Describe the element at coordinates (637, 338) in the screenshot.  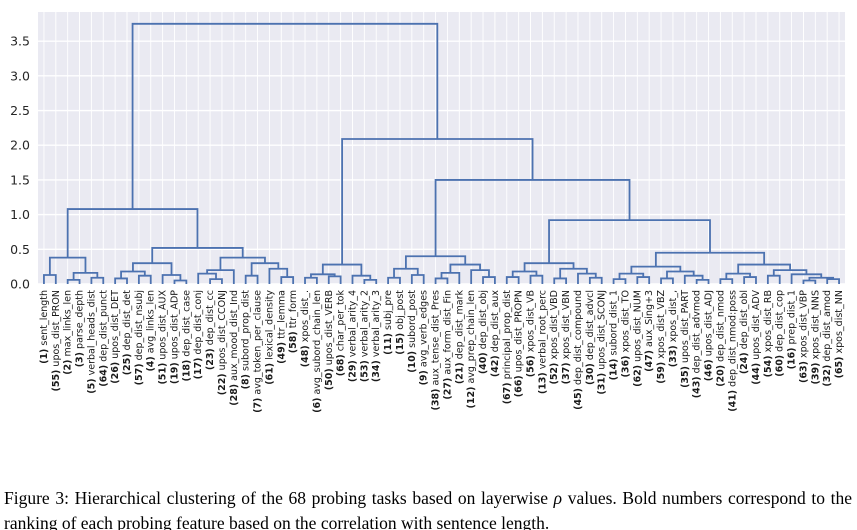
I see `leaf-label: (62) upos_dist_NUM` at that location.